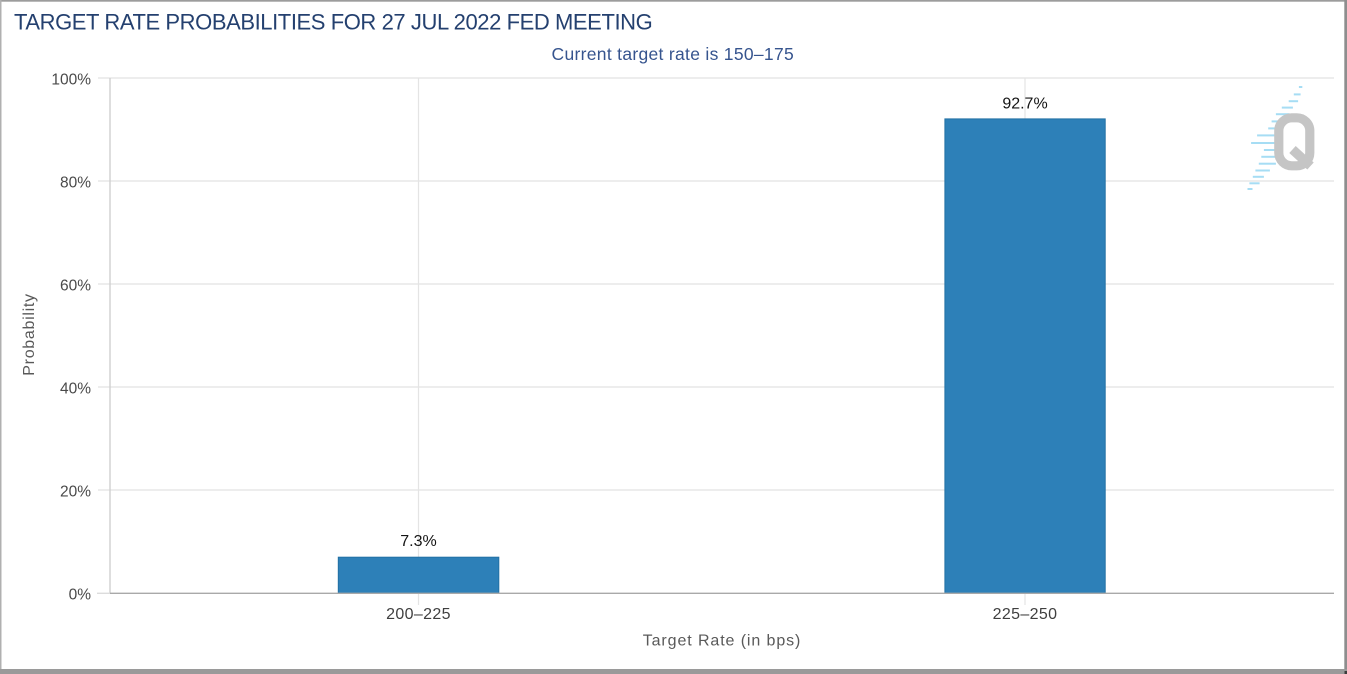 Image resolution: width=1347 pixels, height=674 pixels. Describe the element at coordinates (29, 334) in the screenshot. I see `svg-text: Probability` at that location.